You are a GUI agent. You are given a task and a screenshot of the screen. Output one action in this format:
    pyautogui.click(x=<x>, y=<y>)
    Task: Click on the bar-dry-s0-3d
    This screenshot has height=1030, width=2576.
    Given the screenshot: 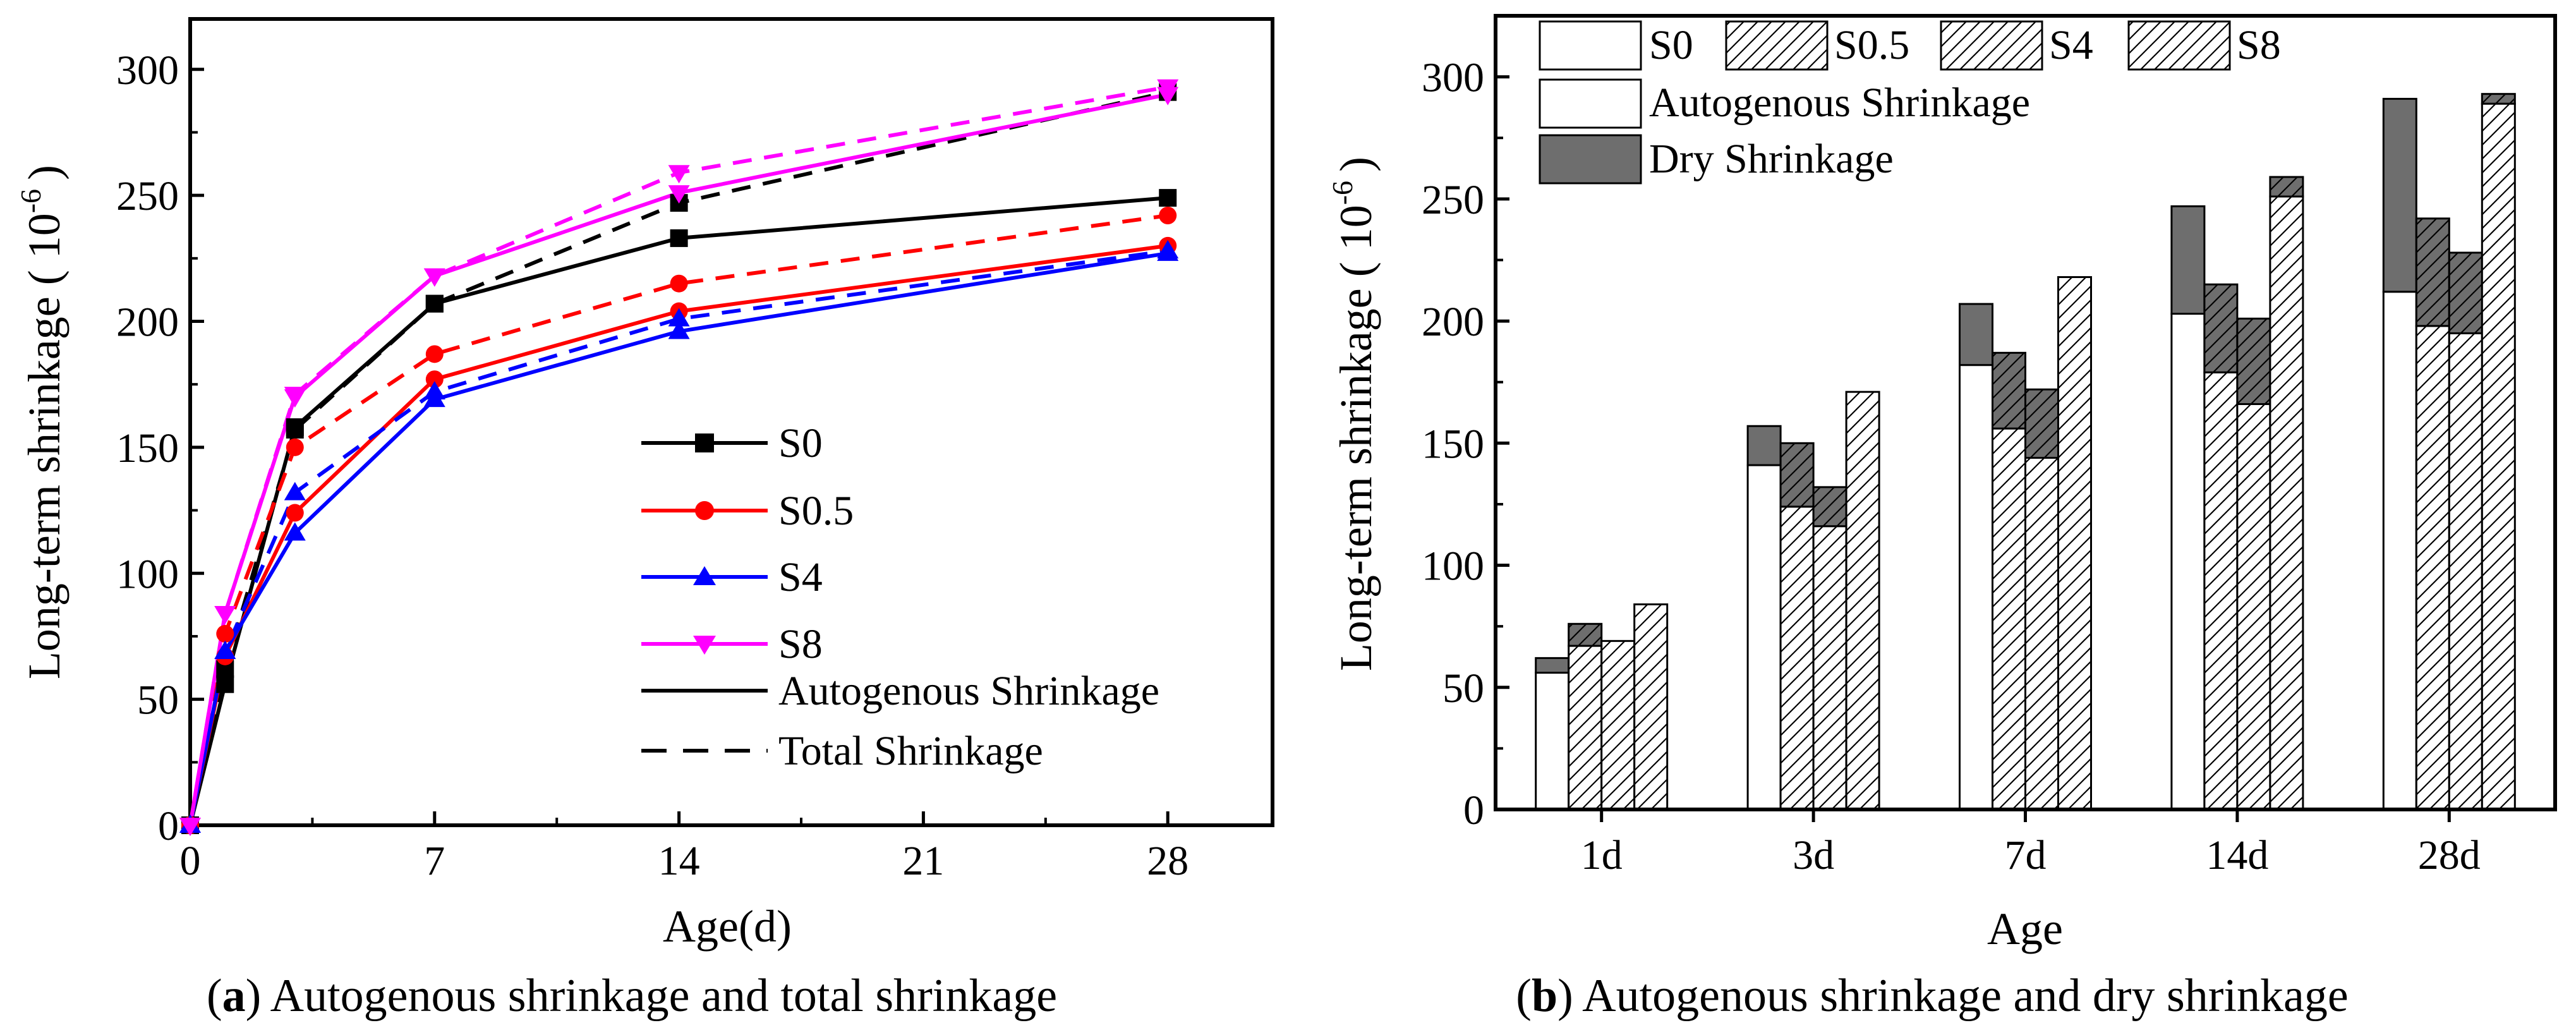 What is the action you would take?
    pyautogui.click(x=1764, y=445)
    